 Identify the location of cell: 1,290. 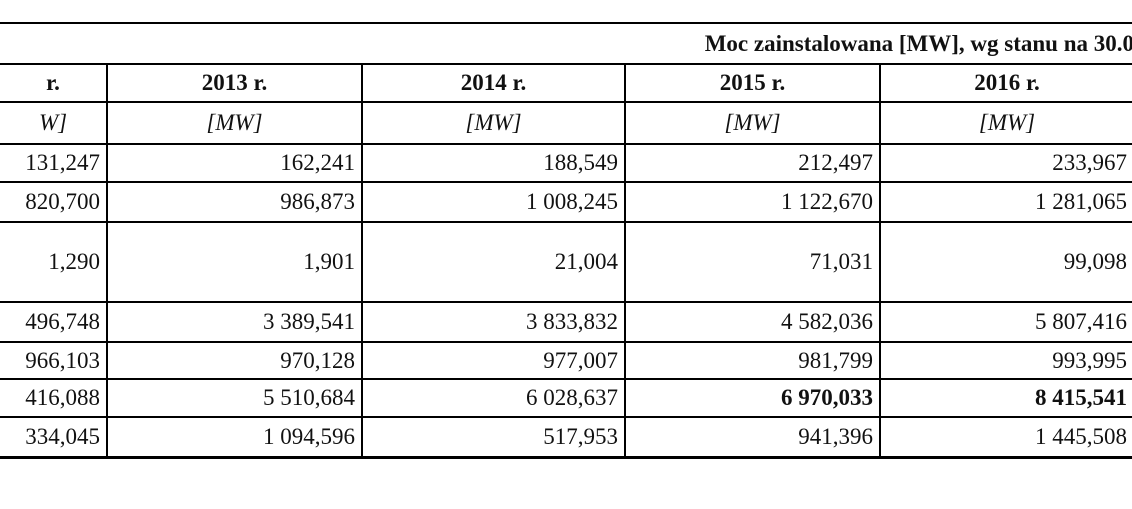
(54, 262).